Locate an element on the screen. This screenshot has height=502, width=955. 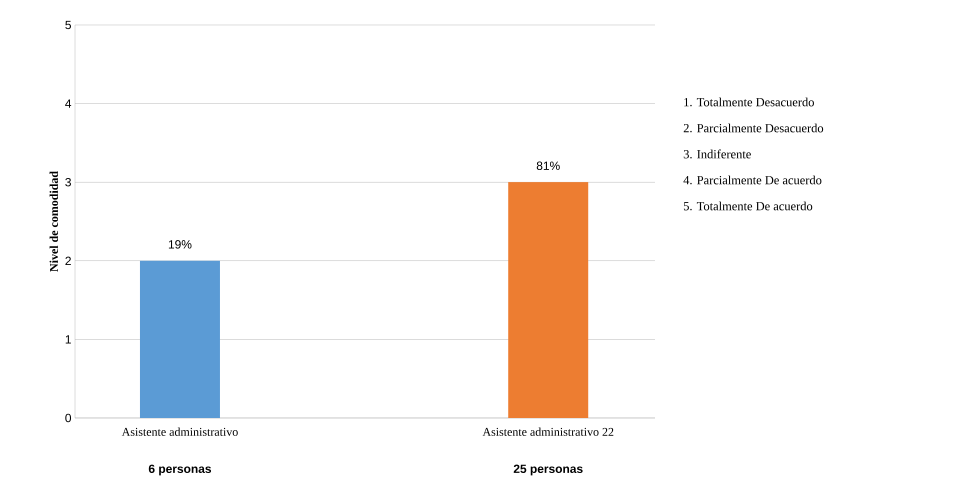
text: 6 personas is located at coordinates (180, 470).